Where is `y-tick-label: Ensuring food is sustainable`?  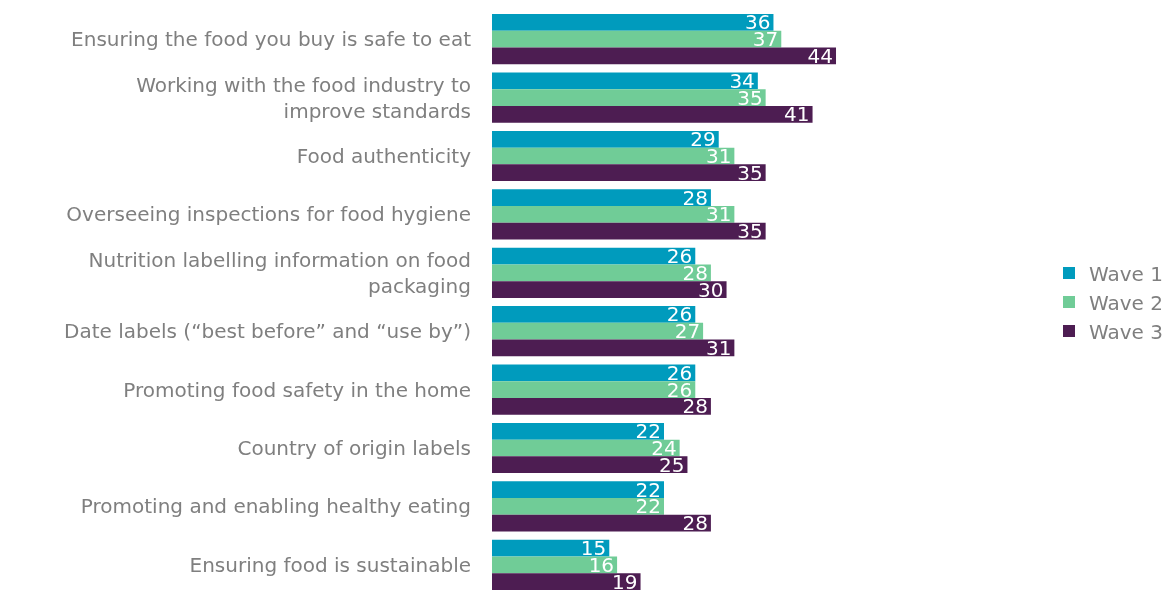
y-tick-label: Ensuring food is sustainable is located at coordinates (330, 564).